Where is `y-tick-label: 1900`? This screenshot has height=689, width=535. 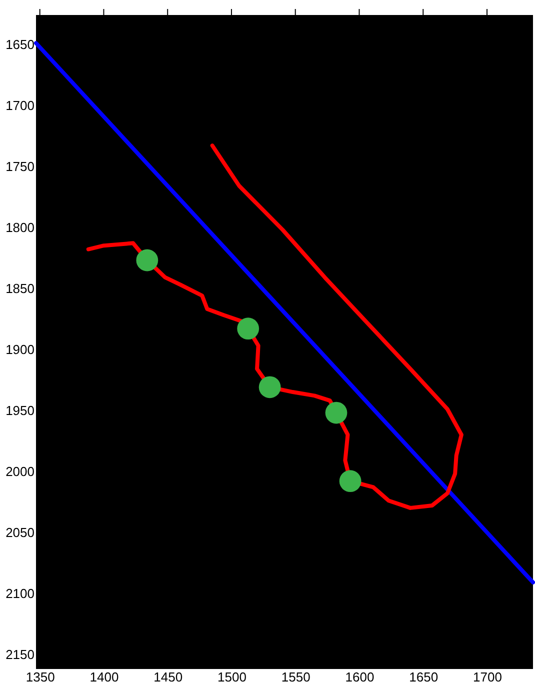
y-tick-label: 1900 is located at coordinates (20, 349).